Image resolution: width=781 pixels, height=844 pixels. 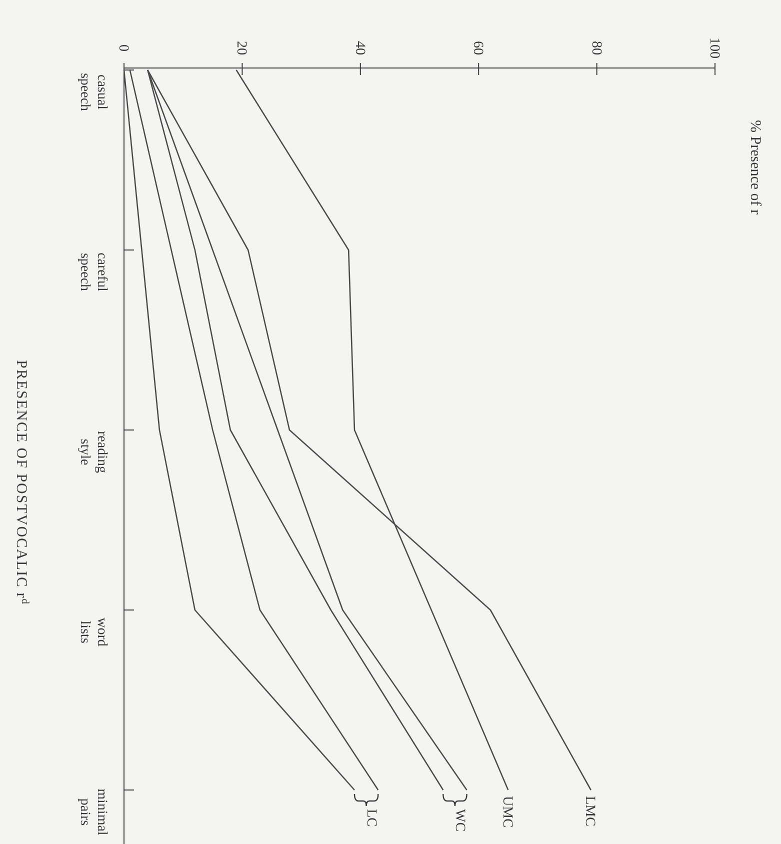 I want to click on y-tick-label: casual speech, so click(x=93, y=92).